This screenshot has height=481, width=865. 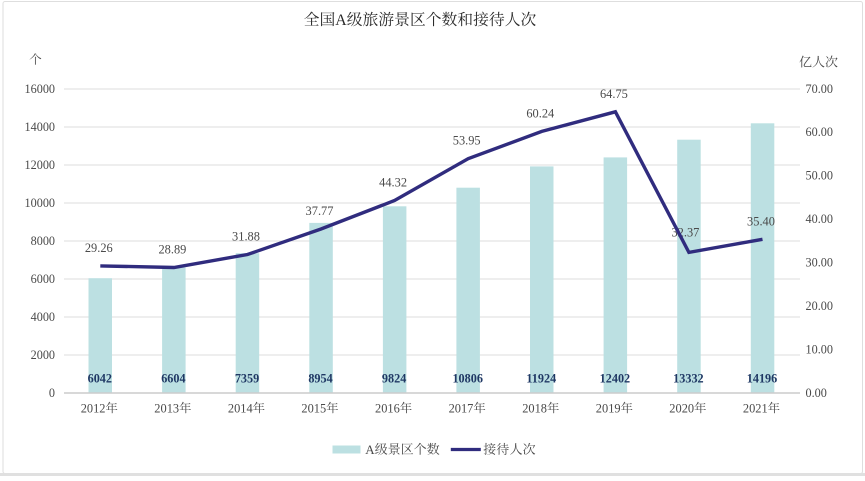 What do you see at coordinates (761, 221) in the screenshot?
I see `svg-text: 35.40` at bounding box center [761, 221].